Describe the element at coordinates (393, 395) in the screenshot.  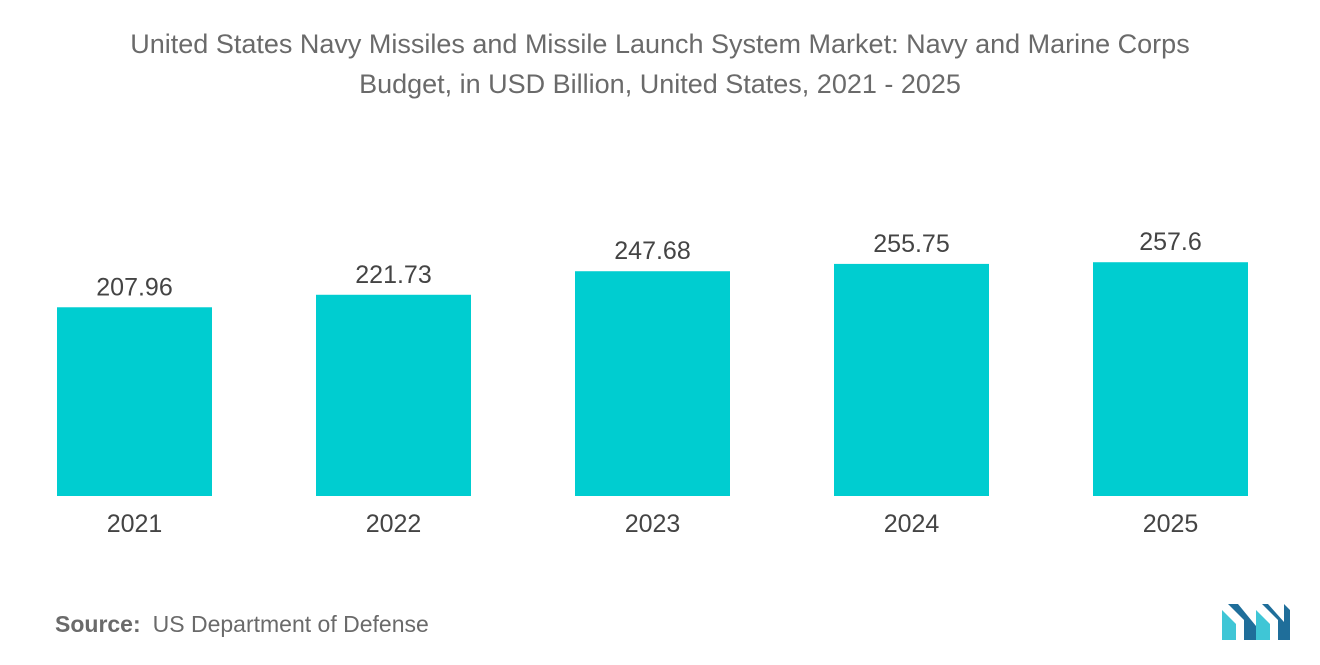
I see `bar-2022` at that location.